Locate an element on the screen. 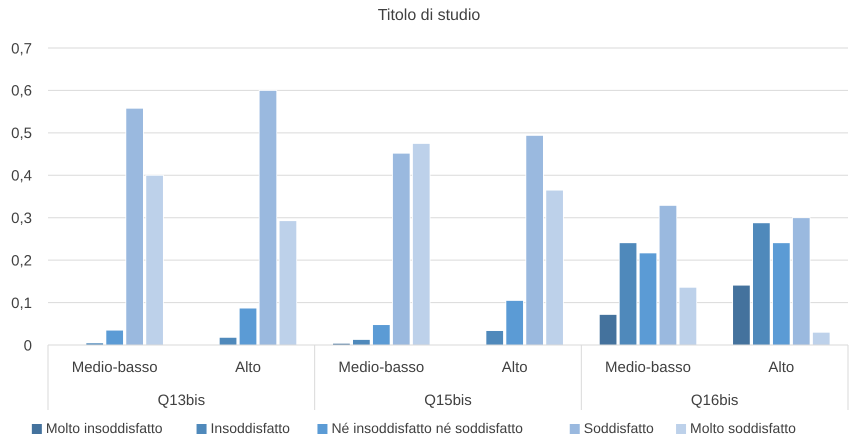 Image resolution: width=858 pixels, height=441 pixels. legend-label: Soddisfatto is located at coordinates (619, 428).